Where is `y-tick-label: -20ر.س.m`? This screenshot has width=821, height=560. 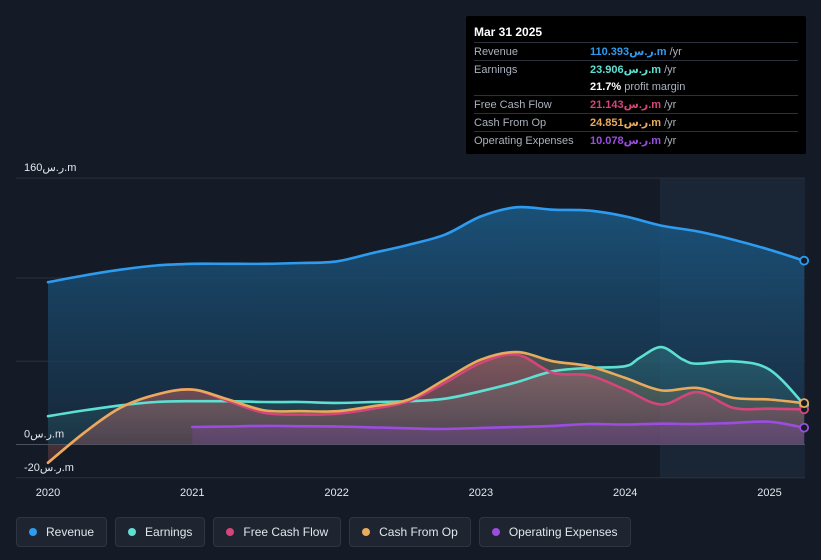 y-tick-label: -20ر.س.m is located at coordinates (49, 468).